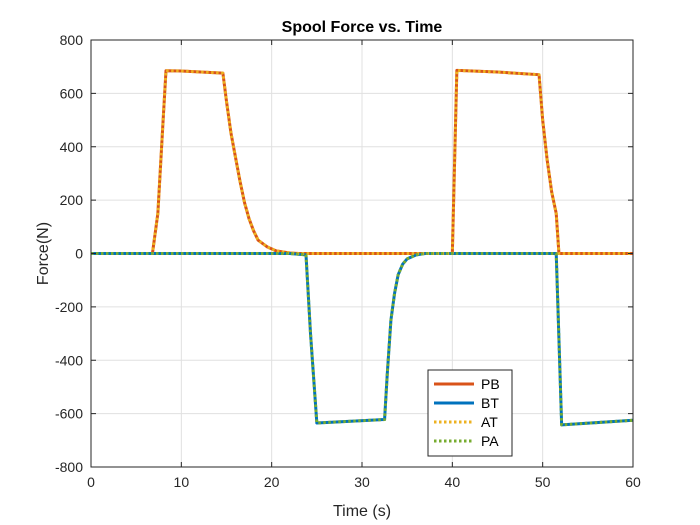 This screenshot has width=700, height=525. I want to click on x-tick-label: 50, so click(543, 482).